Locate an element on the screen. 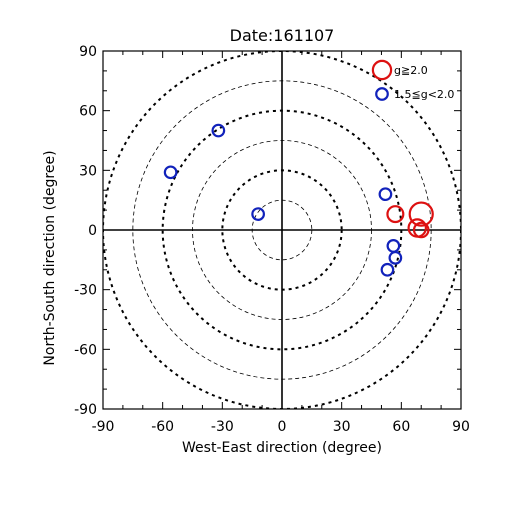  y-tick-label: 60 is located at coordinates (88, 112).